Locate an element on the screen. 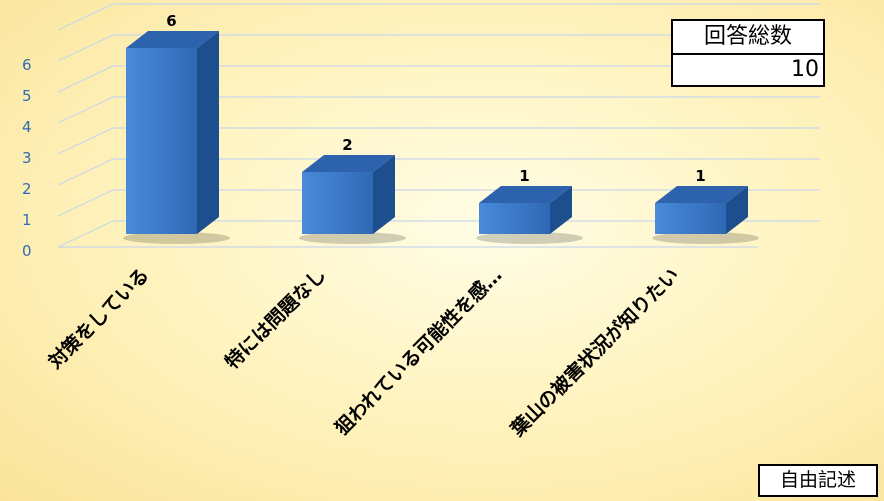 Image resolution: width=884 pixels, height=501 pixels. y-tick-label: 2 is located at coordinates (27, 189).